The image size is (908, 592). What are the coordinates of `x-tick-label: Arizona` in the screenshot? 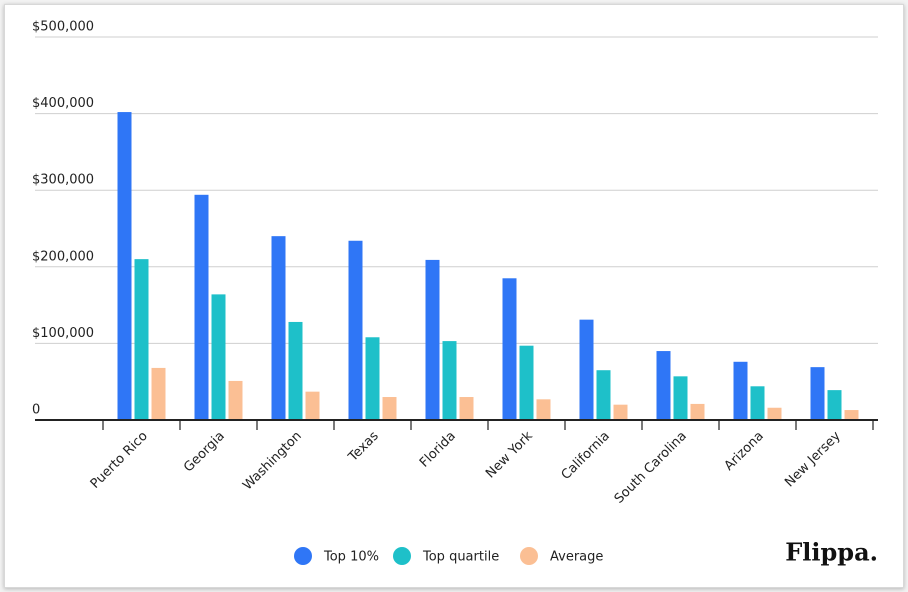 It's located at (744, 451).